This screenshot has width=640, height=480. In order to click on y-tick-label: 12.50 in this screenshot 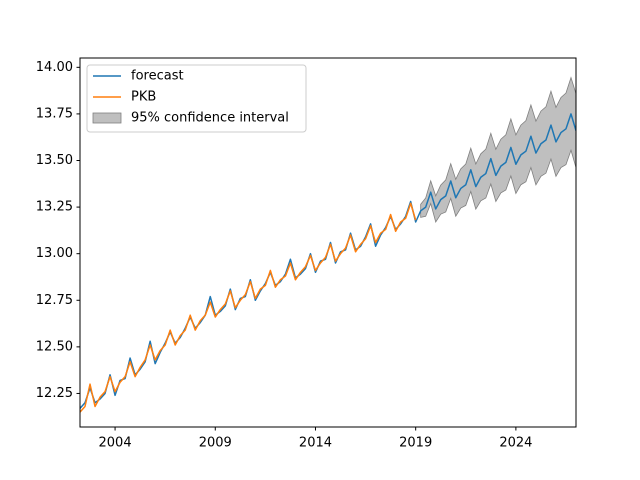, I will do `click(54, 346)`.